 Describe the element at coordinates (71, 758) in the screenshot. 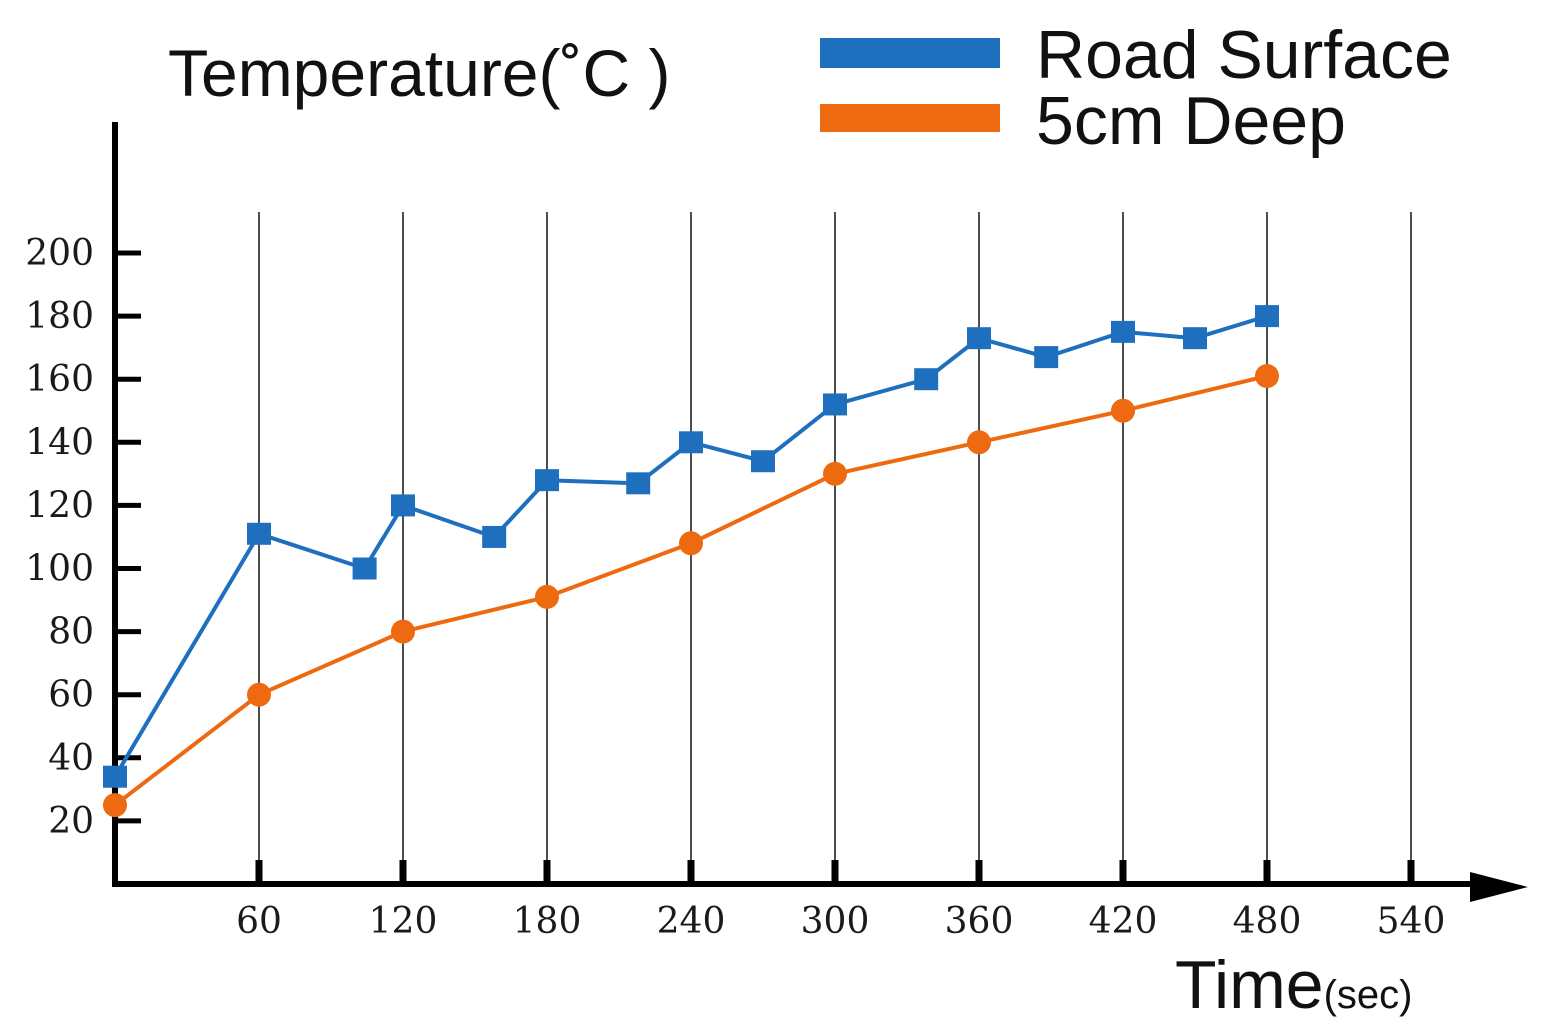

I see `y-tick-label-40: 40` at that location.